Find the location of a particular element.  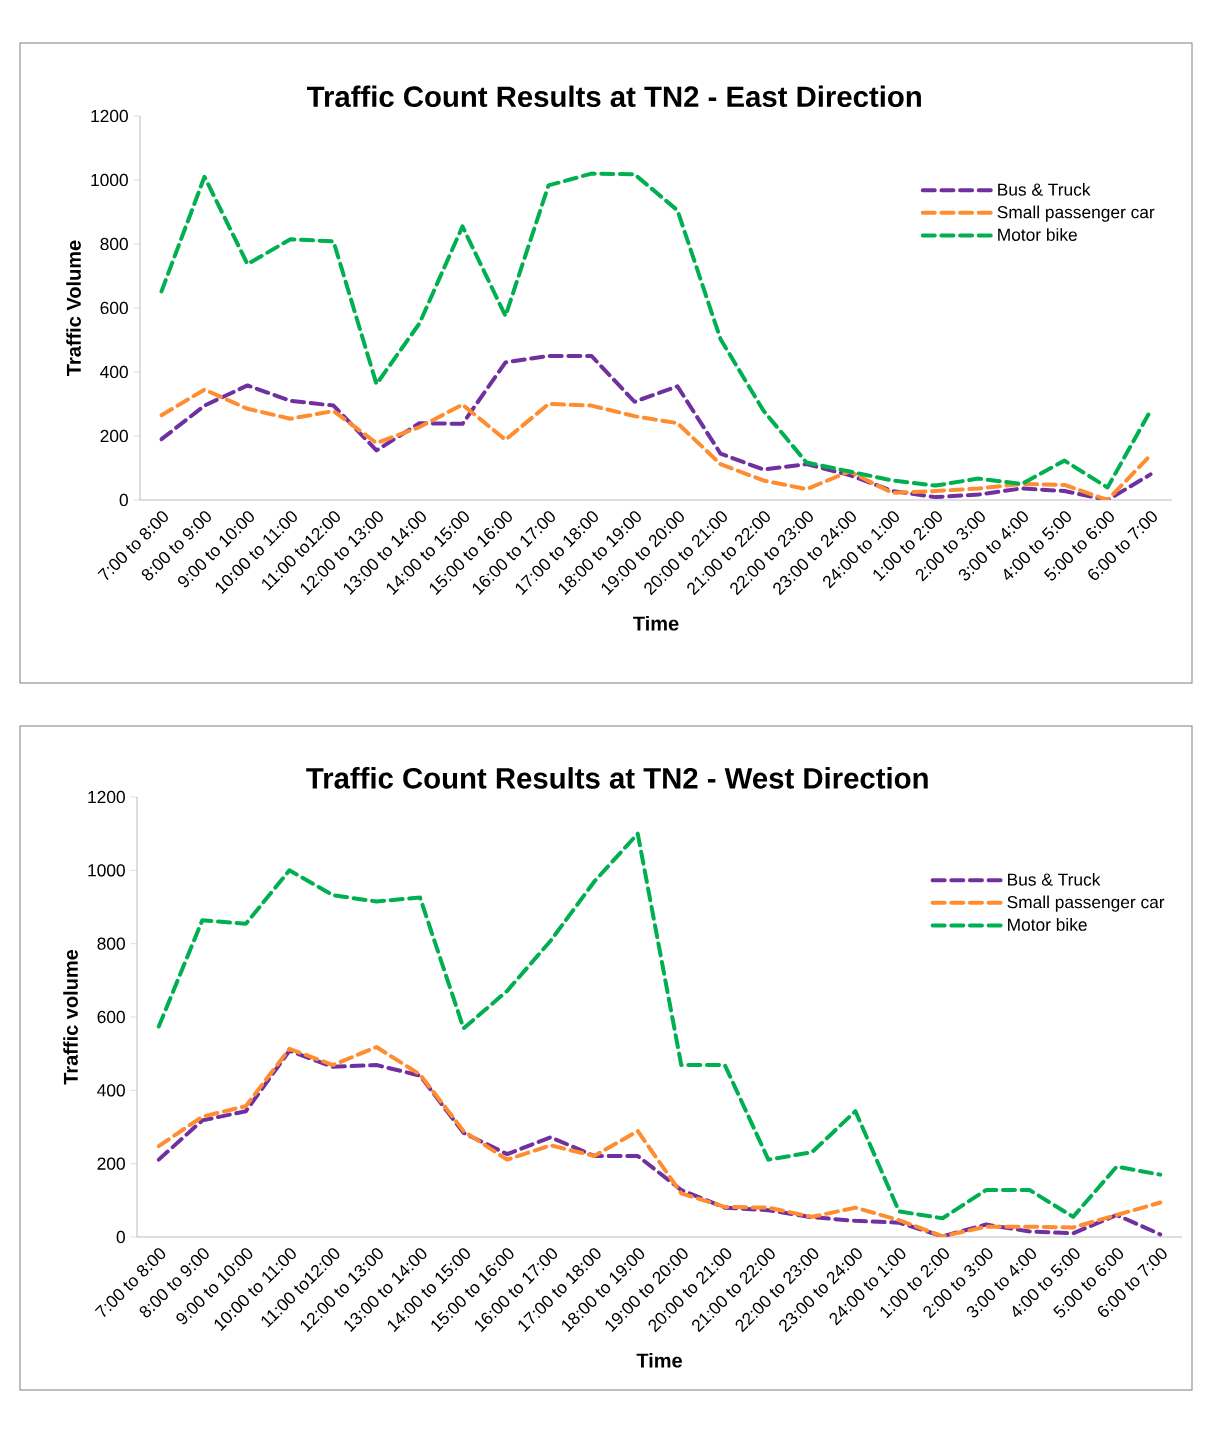

y-axis-title: Traffic Volume is located at coordinates (73, 308).